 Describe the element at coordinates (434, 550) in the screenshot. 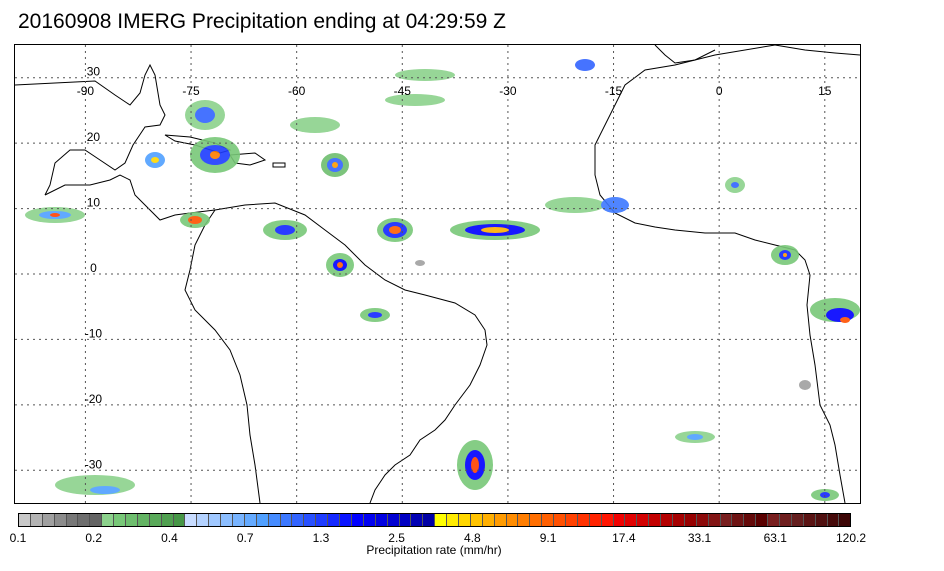

I see `colorbar-title: Precipitation rate (mm/hr)` at that location.